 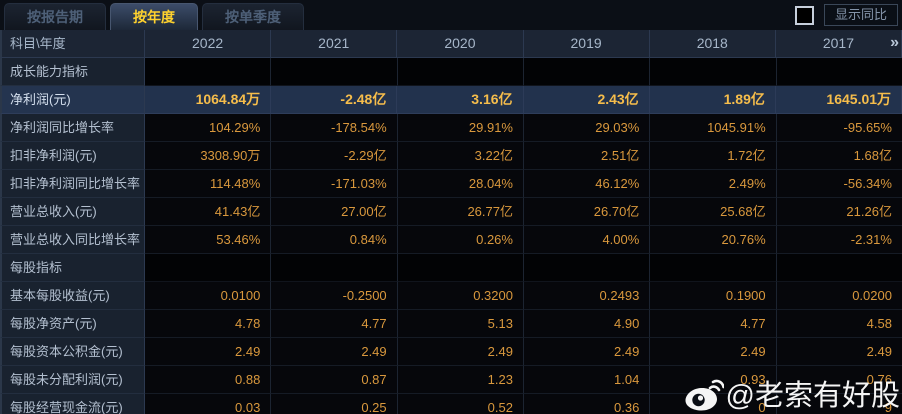 I want to click on cell-value: 0.0200, so click(x=839, y=296).